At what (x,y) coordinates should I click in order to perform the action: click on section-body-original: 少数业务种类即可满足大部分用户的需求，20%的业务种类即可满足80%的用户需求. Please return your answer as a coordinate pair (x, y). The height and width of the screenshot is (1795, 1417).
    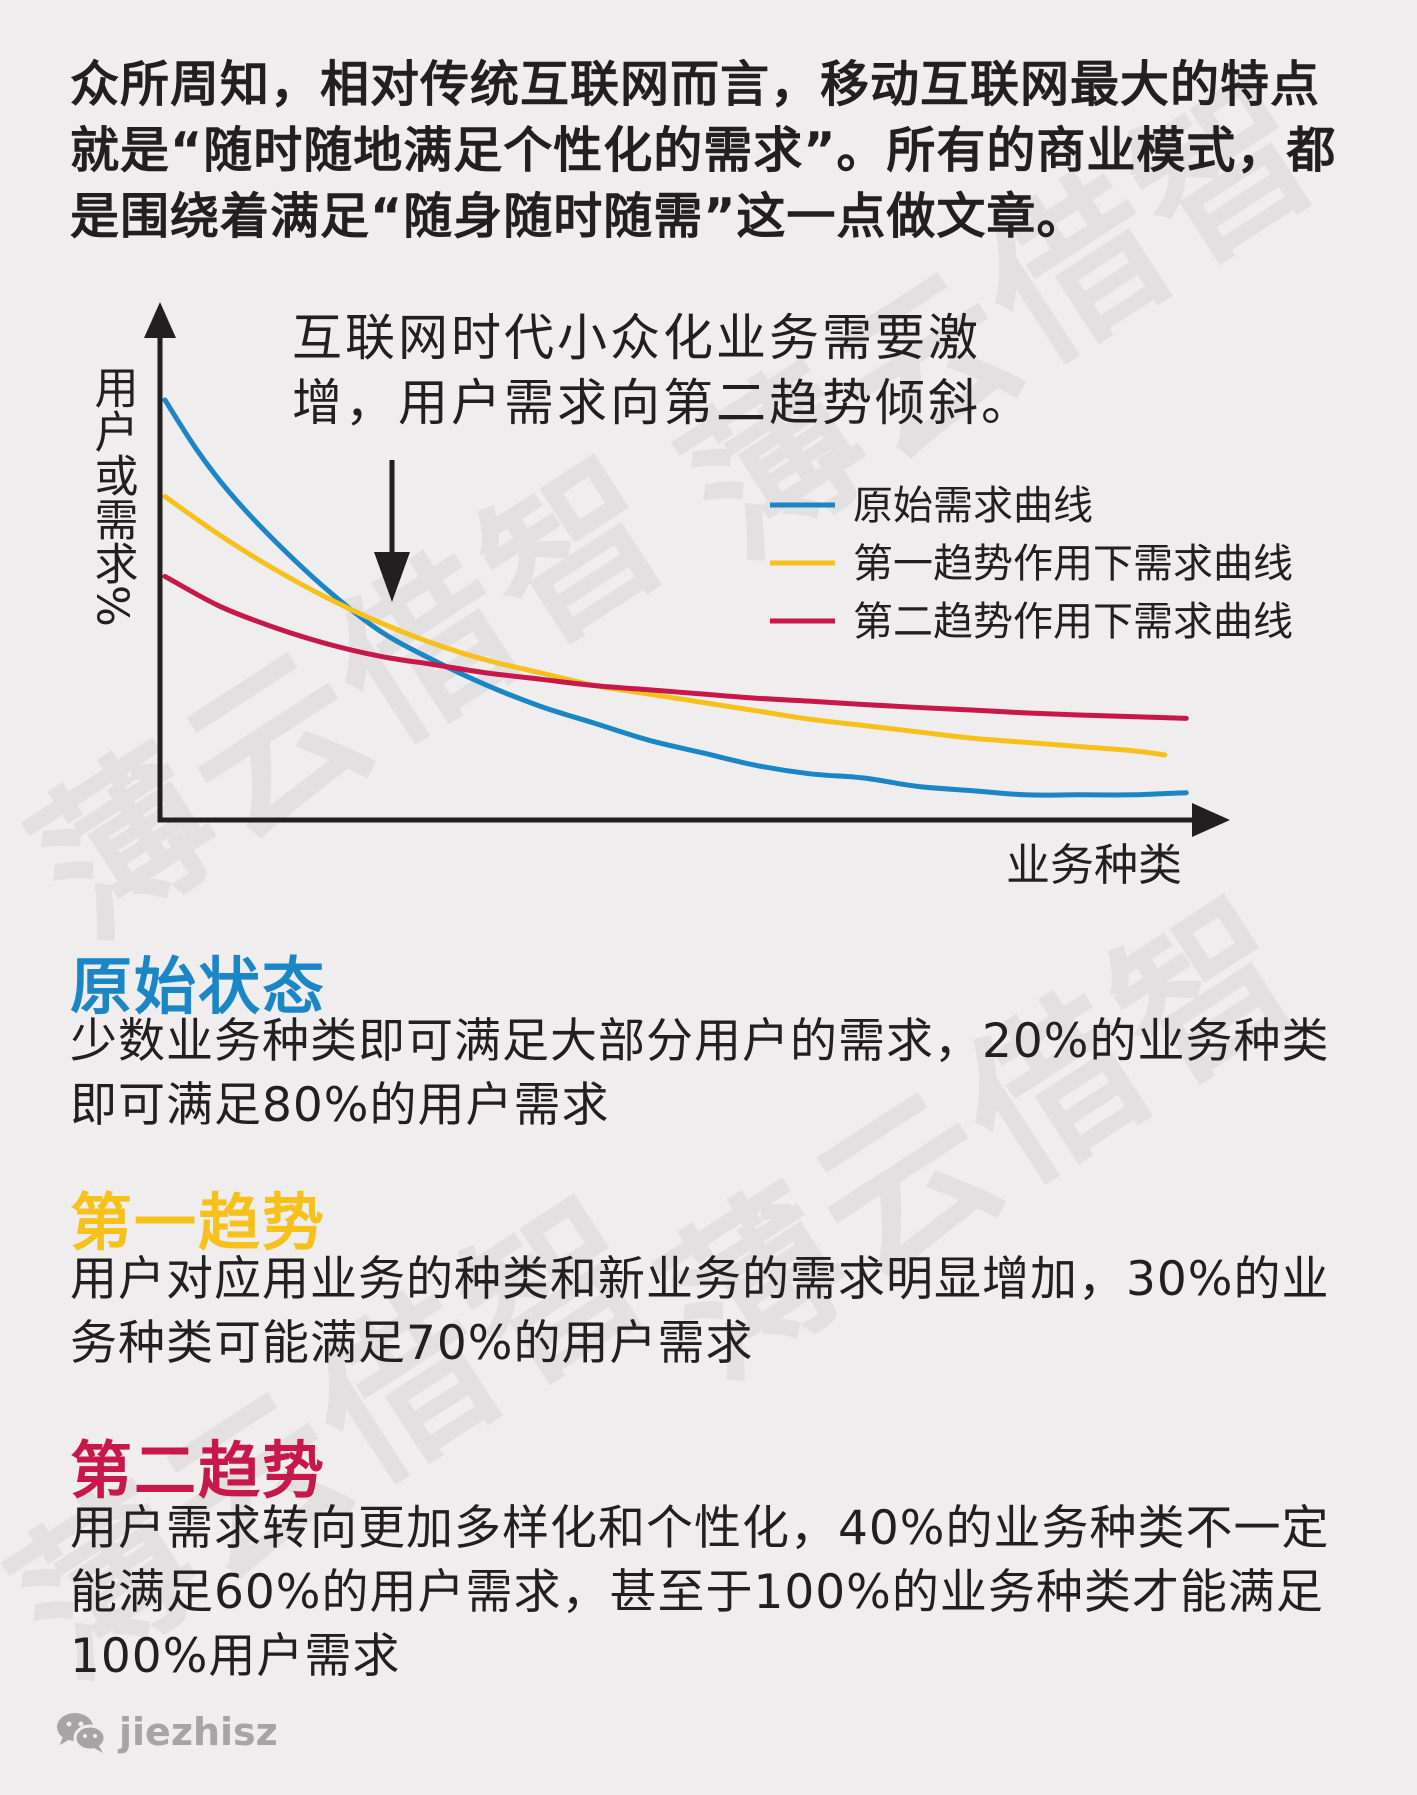
    Looking at the image, I should click on (700, 1073).